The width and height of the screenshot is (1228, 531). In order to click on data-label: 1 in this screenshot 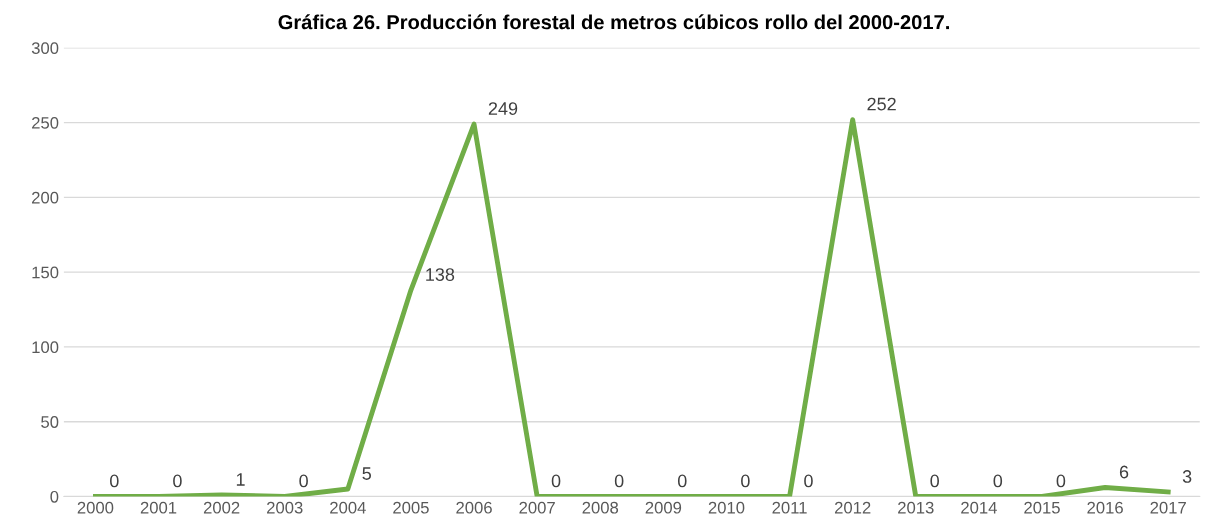, I will do `click(240, 479)`.